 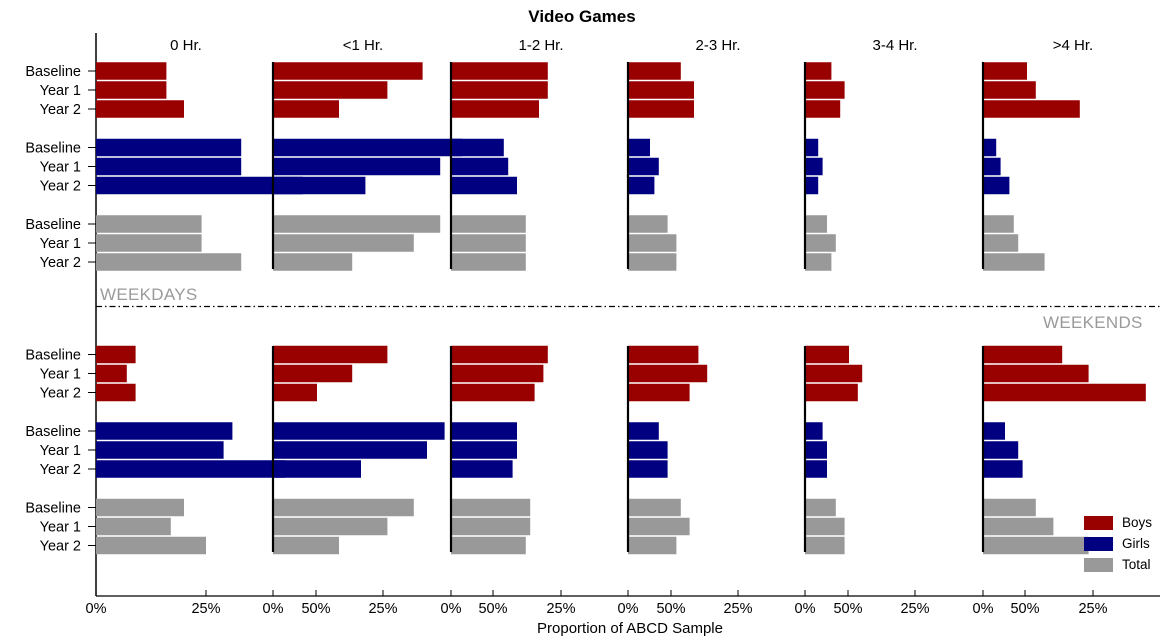 I want to click on bar-weekends-boys-0-hr-baseline, so click(x=116, y=354).